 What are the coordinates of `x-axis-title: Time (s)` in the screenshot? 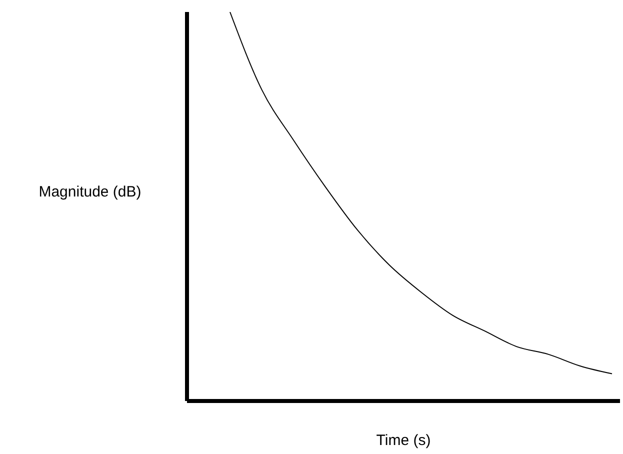 It's located at (403, 440).